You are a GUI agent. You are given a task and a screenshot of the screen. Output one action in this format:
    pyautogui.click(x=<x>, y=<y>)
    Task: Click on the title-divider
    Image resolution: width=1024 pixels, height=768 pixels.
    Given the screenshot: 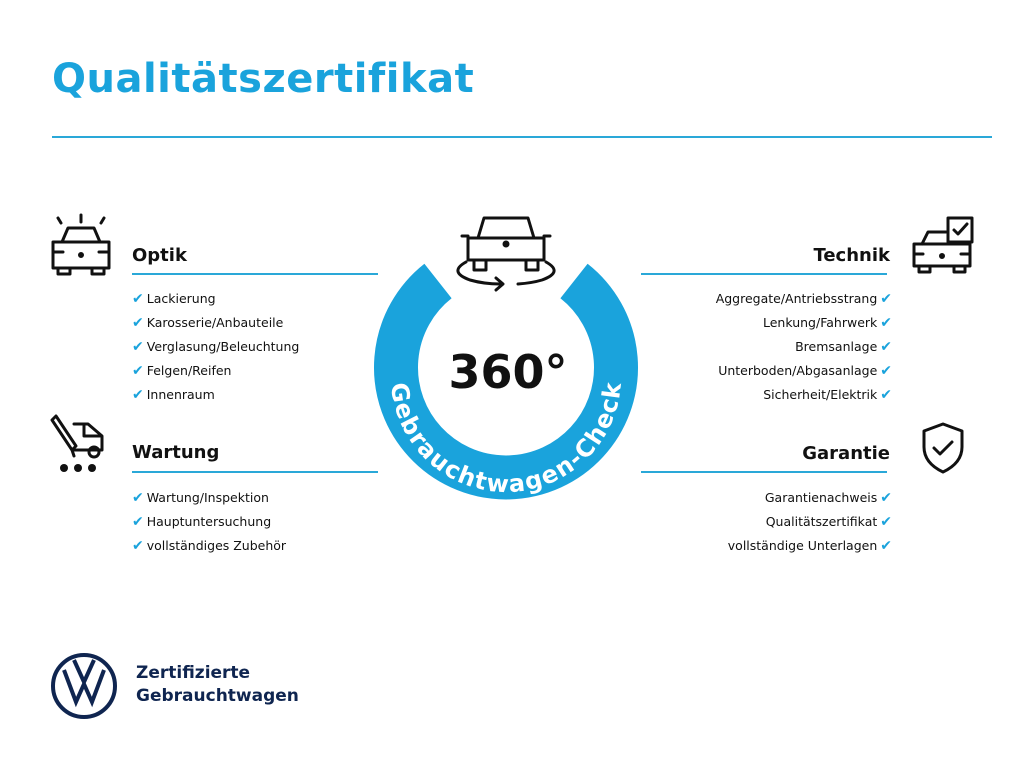 What is the action you would take?
    pyautogui.click(x=522, y=137)
    